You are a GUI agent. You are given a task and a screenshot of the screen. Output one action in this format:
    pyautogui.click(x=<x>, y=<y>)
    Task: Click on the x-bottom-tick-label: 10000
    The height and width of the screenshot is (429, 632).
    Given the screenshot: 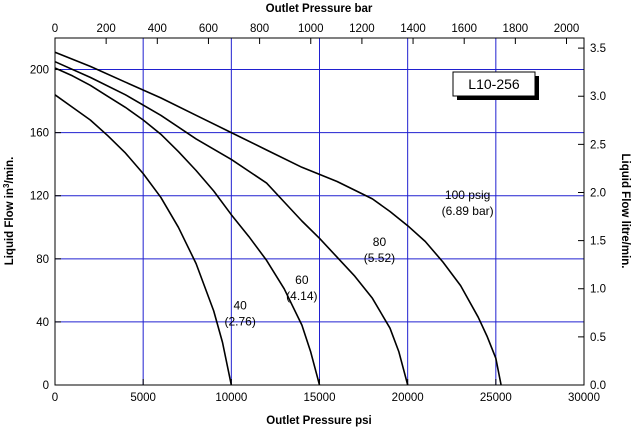 What is the action you would take?
    pyautogui.click(x=231, y=398)
    